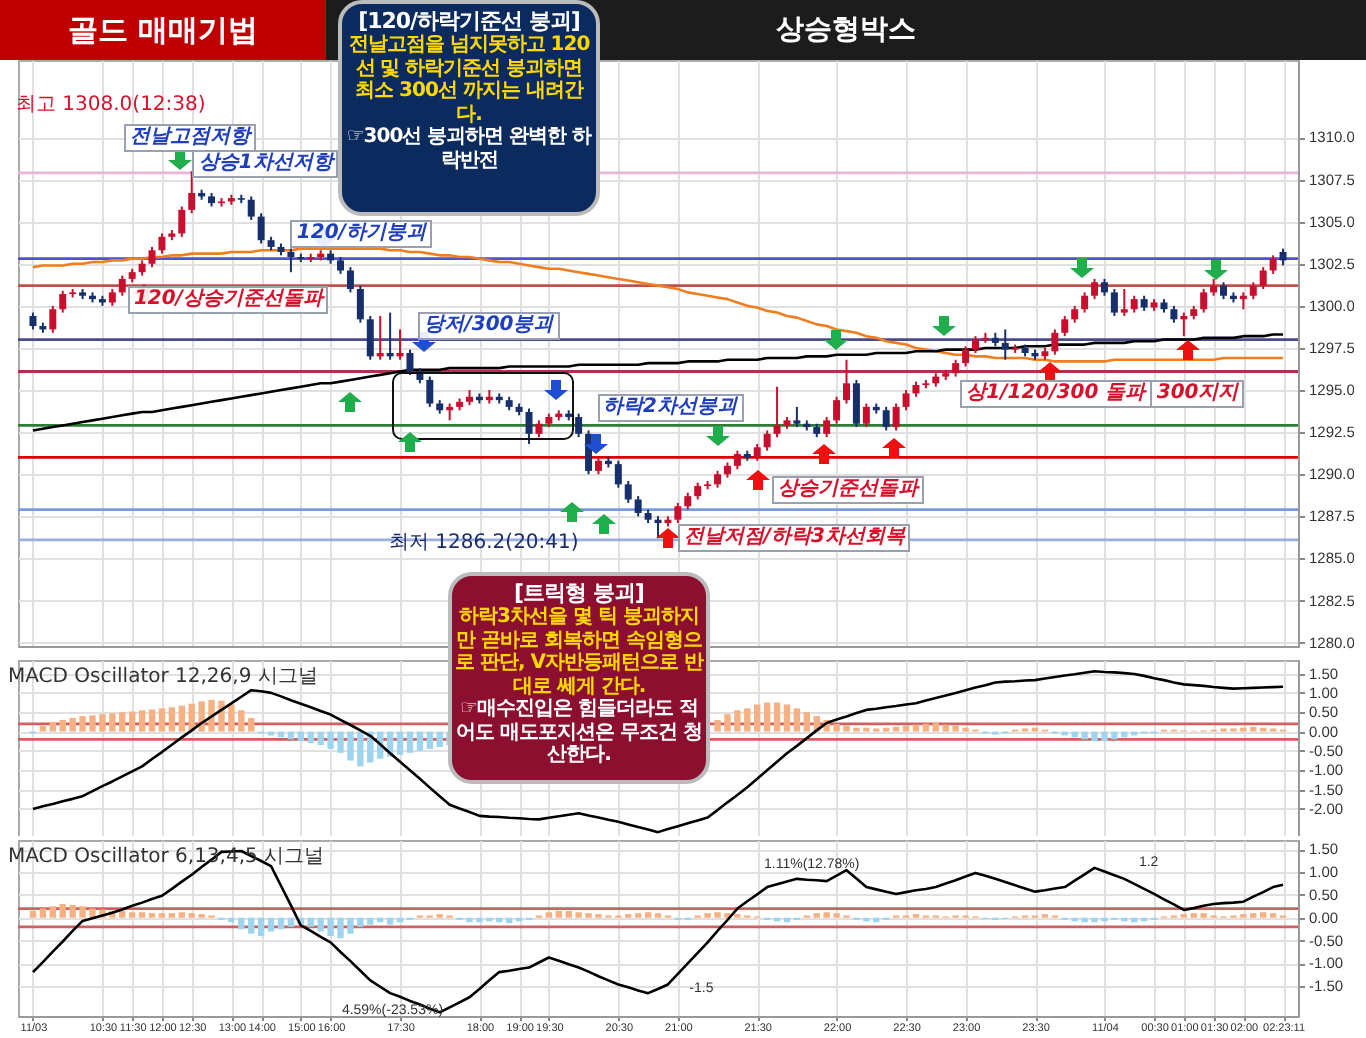 The image size is (1366, 1038). I want to click on annotation: 전날저점/하락3차선회복, so click(794, 538).